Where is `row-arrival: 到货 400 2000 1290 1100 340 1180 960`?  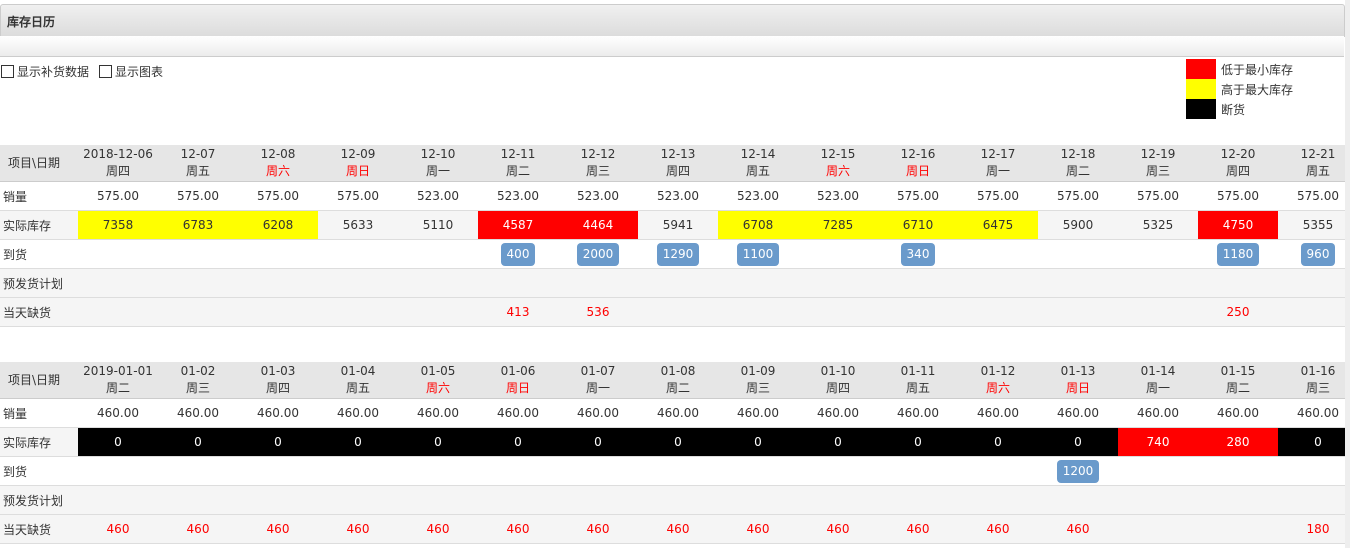 row-arrival: 到货 400 2000 1290 1100 340 1180 960 is located at coordinates (675, 254).